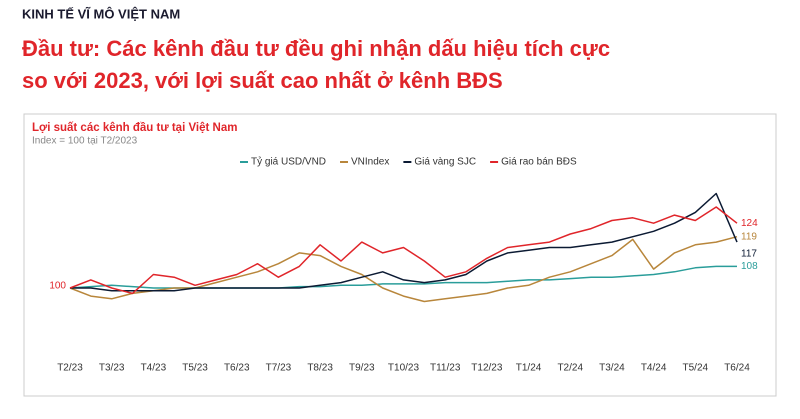 The image size is (800, 419). What do you see at coordinates (749, 266) in the screenshot?
I see `value-label: 108` at bounding box center [749, 266].